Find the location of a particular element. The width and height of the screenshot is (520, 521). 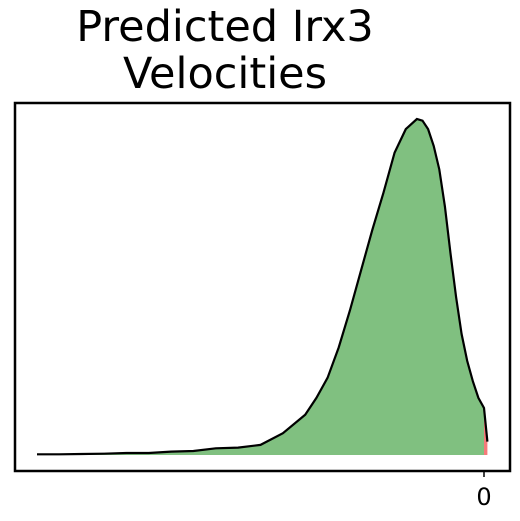

chart-title: Predicted Irx3 Velocities is located at coordinates (225, 50).